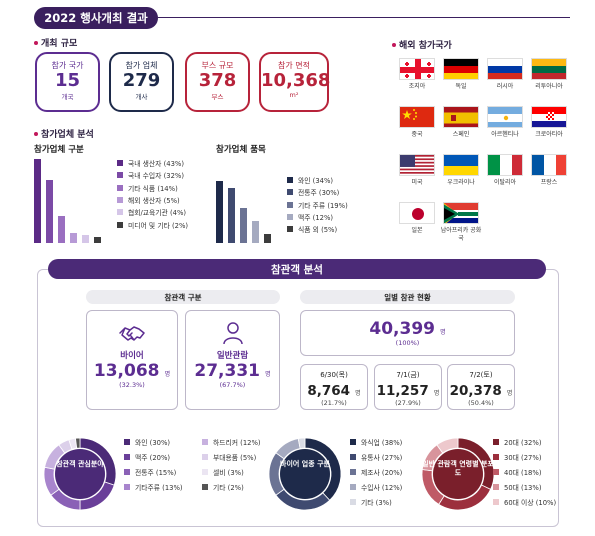 The image size is (595, 536). I want to click on legend-label: 국내 생산자 (43%), so click(156, 164).